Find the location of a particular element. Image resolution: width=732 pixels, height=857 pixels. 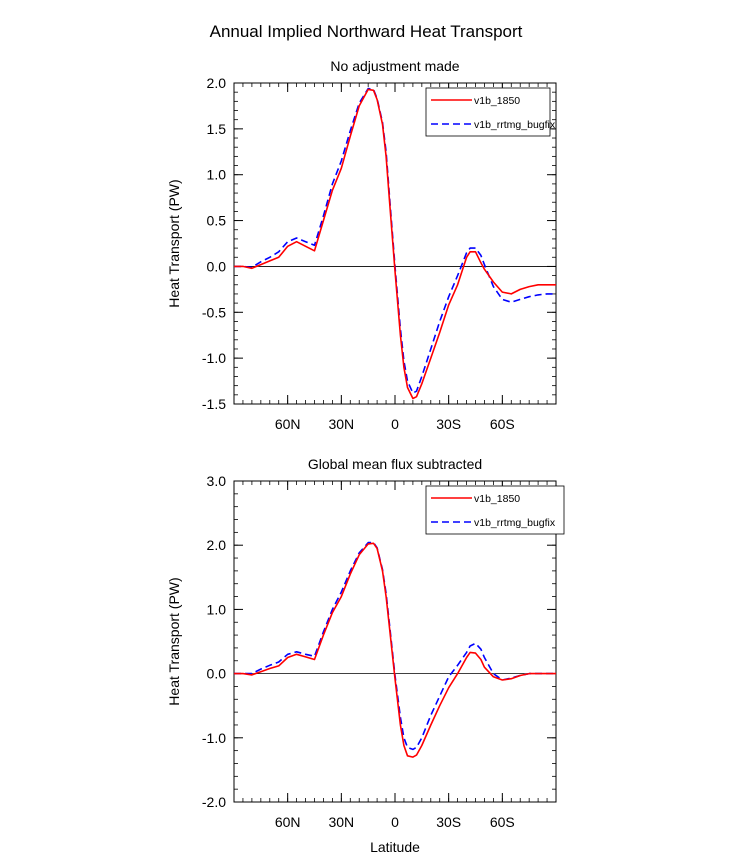

panel-subtitle: No adjustment made is located at coordinates (394, 66).